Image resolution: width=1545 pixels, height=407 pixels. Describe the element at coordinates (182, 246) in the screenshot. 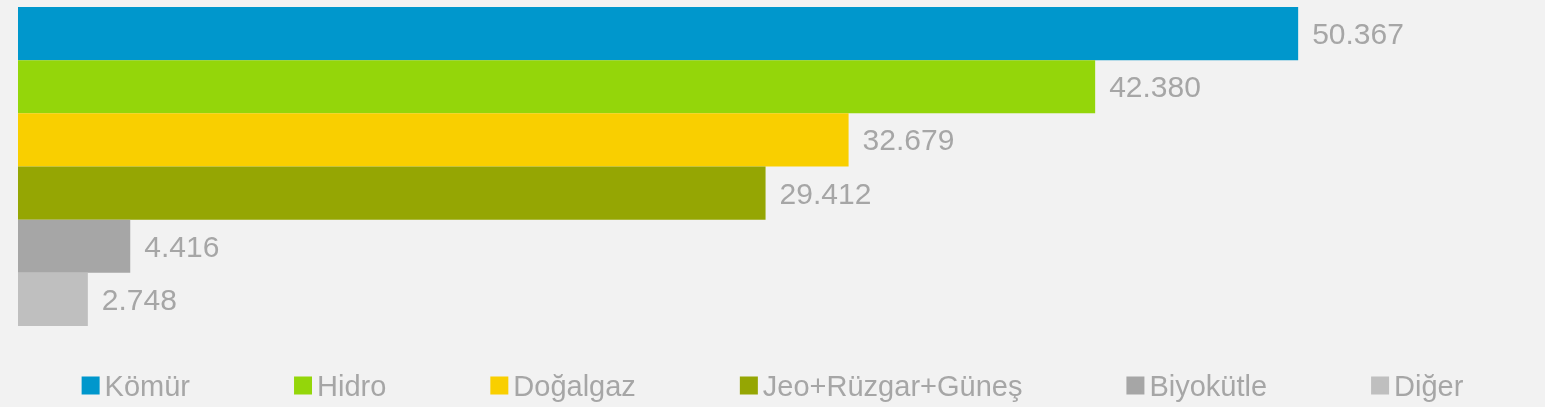

I see `data-label: 4.416` at that location.